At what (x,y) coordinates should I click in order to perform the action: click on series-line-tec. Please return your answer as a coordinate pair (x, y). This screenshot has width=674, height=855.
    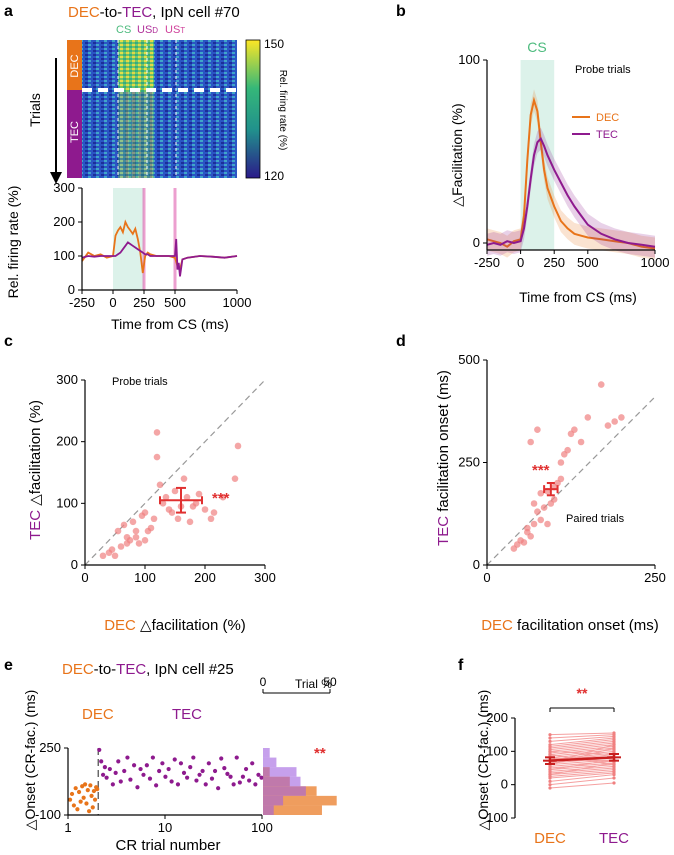
    Looking at the image, I should click on (159, 257).